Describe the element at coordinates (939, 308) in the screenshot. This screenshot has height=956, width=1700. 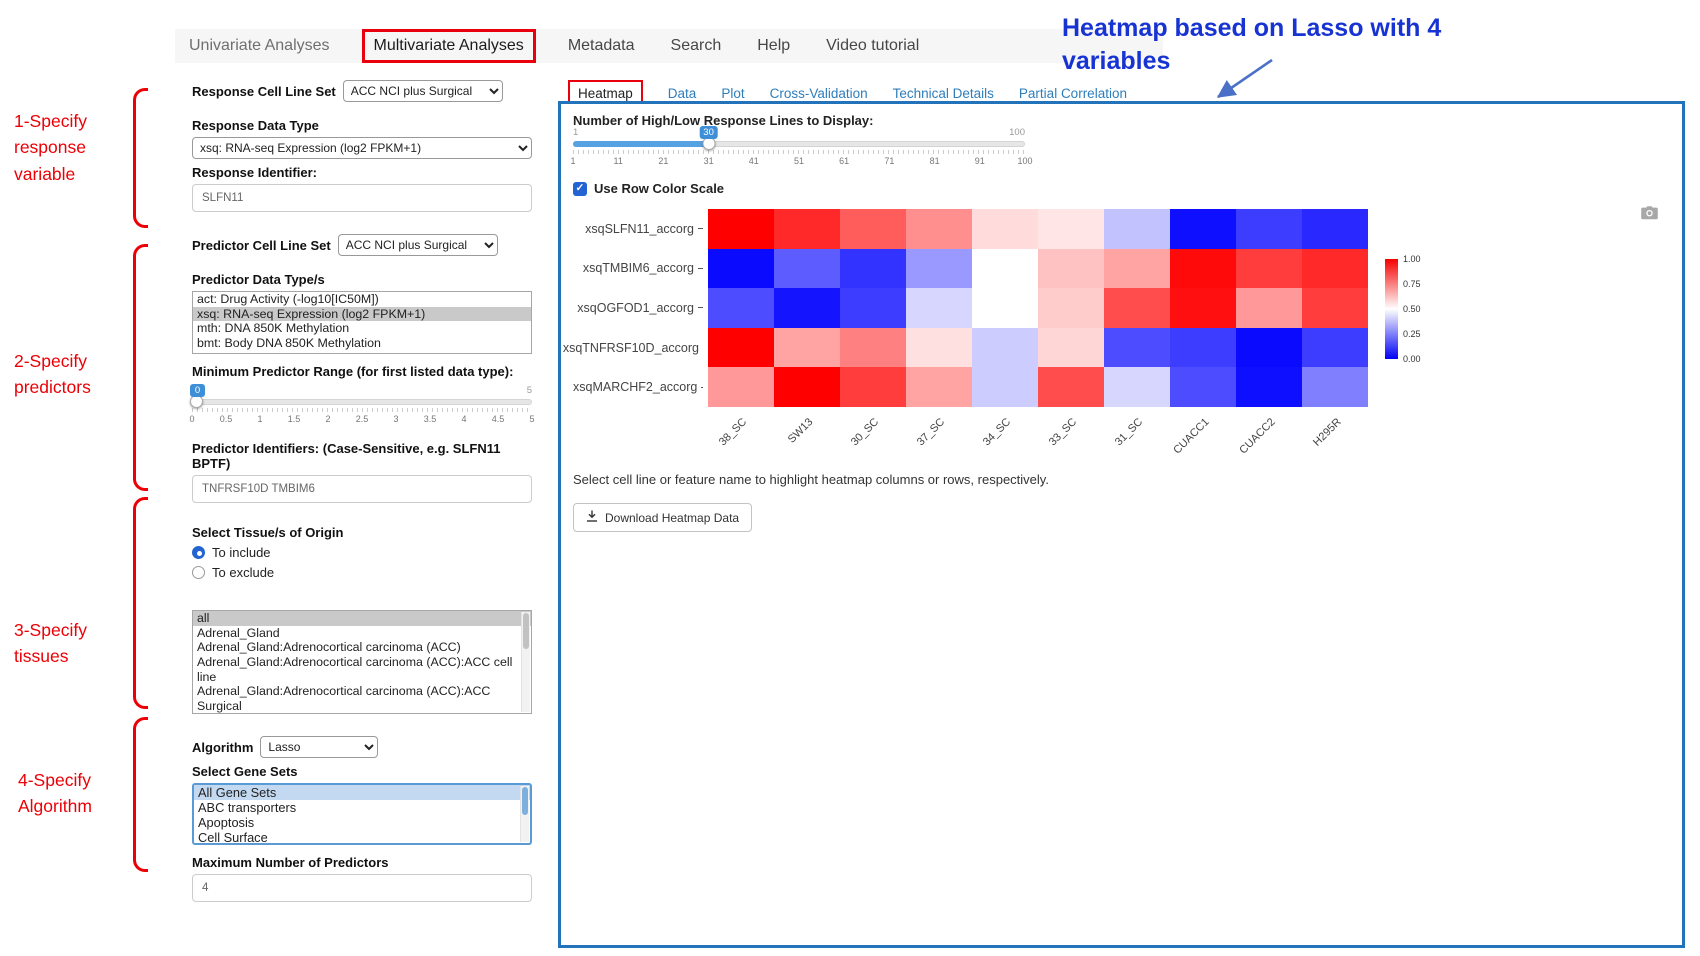
I see `heatmap-cell-xsqogfod1-accorg-37-sc` at that location.